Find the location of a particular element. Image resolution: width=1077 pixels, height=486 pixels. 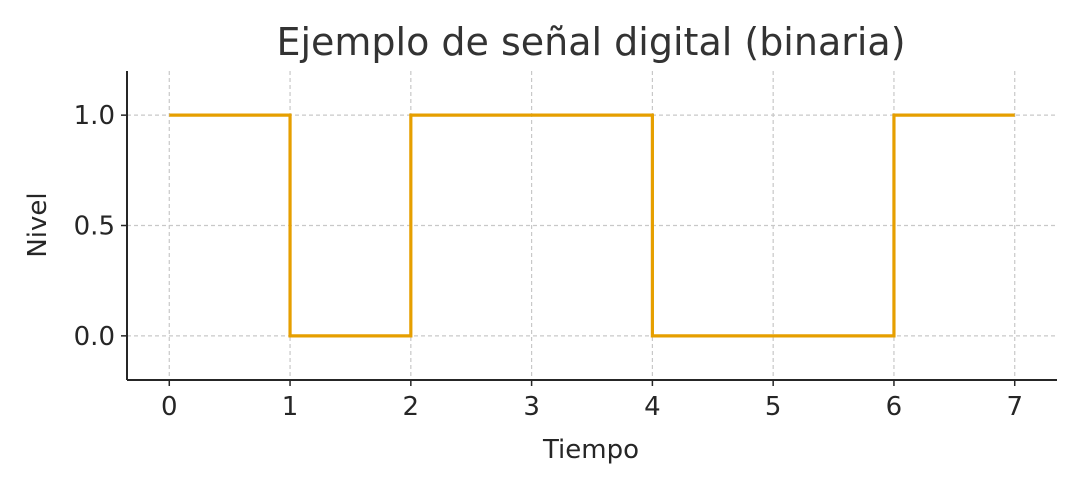

chart-title: Ejemplo de señal digital (binaria) is located at coordinates (590, 42).